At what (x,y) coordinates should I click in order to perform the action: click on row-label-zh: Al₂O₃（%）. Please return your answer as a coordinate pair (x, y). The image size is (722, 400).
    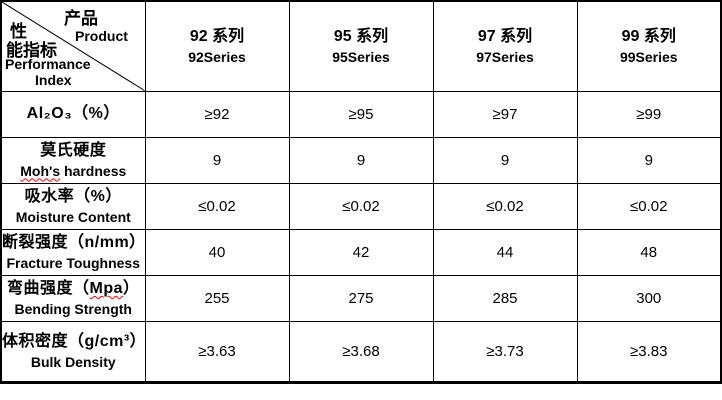
    Looking at the image, I should click on (73, 114).